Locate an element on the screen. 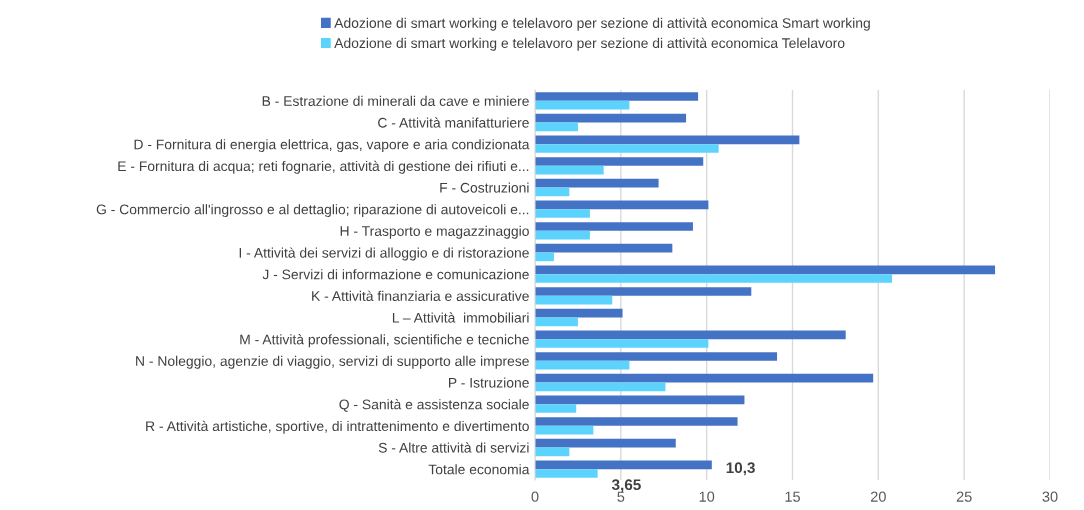 The height and width of the screenshot is (510, 1084). y-tick-label: P - Istruzione is located at coordinates (489, 382).